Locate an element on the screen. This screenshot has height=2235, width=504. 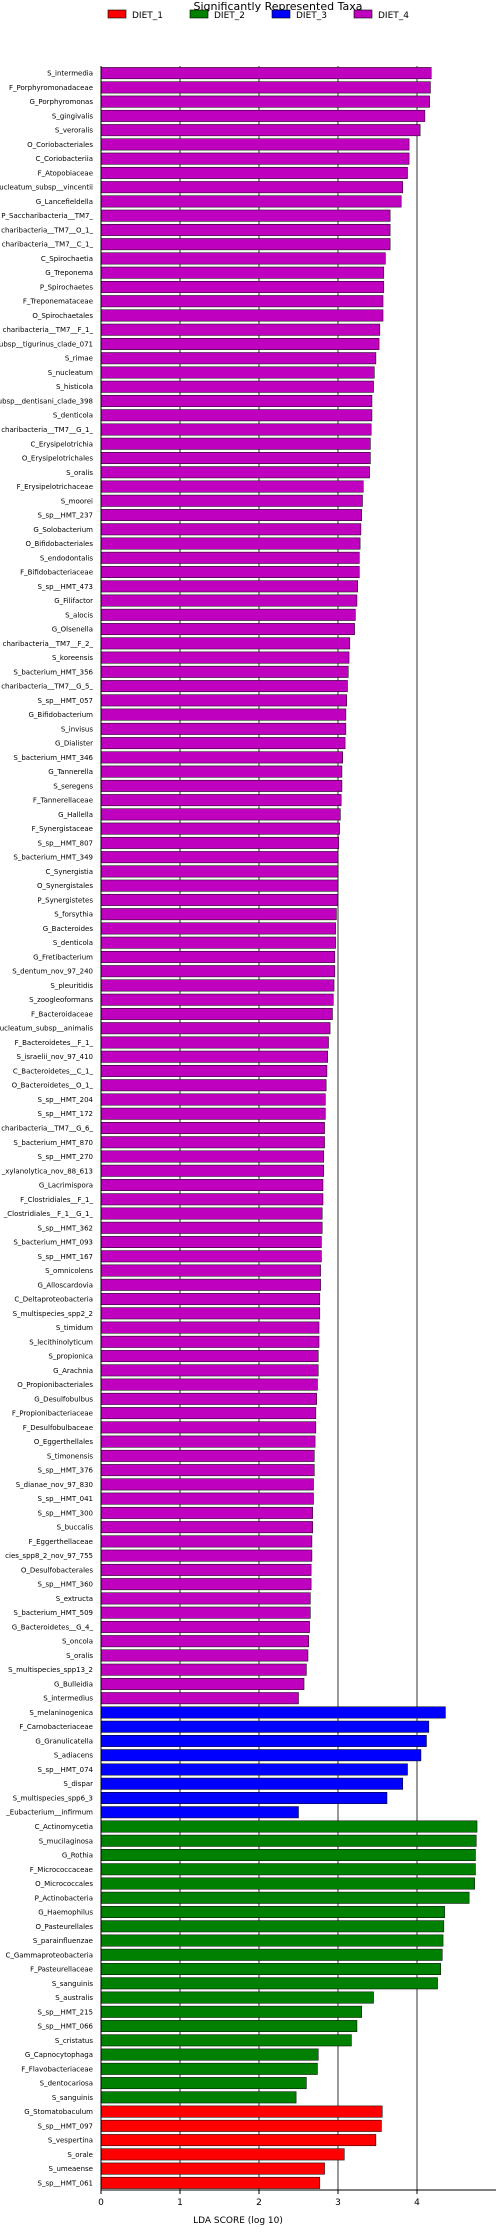
taxon-label: S_seregens is located at coordinates (73, 786).